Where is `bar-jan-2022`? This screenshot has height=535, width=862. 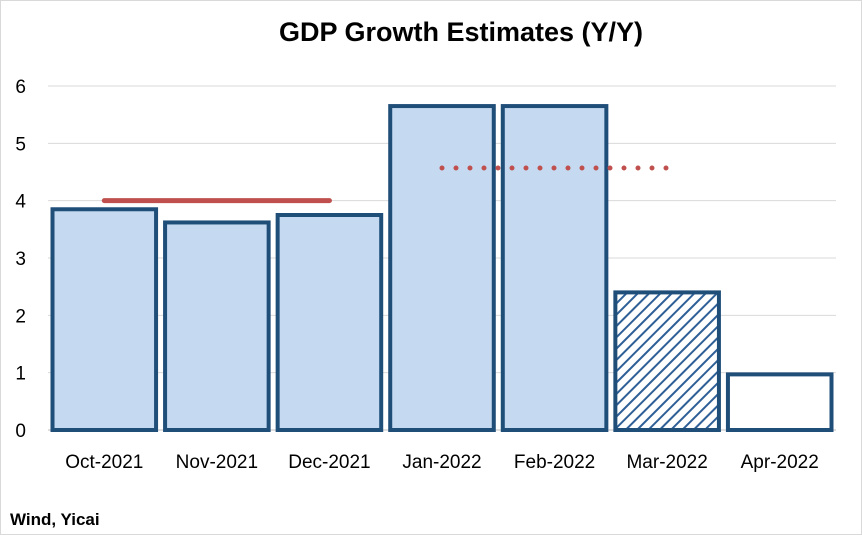
bar-jan-2022 is located at coordinates (442, 268).